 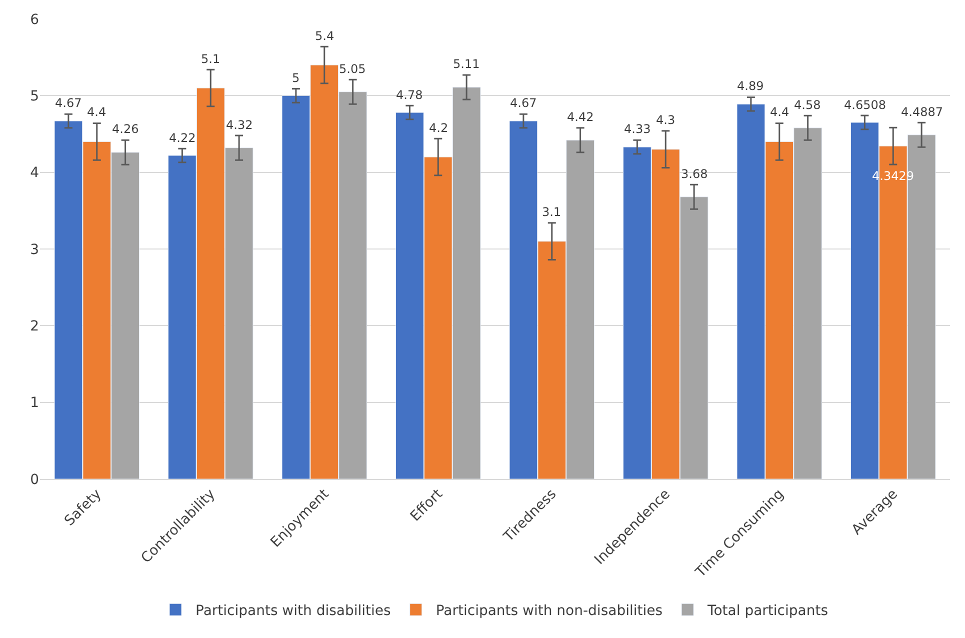 I want to click on y-tick-label: 0, so click(x=34, y=480).